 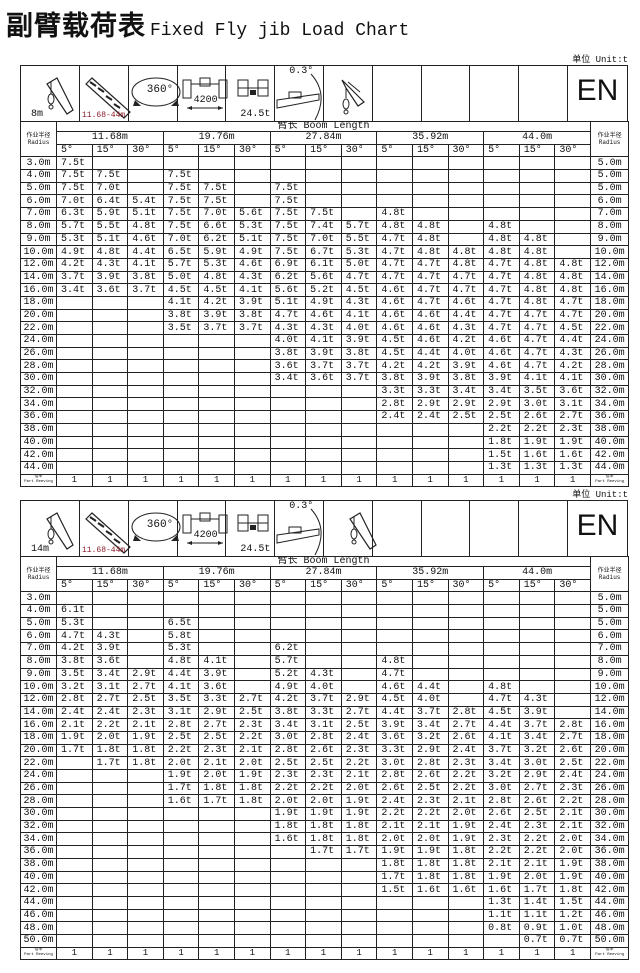 What do you see at coordinates (501, 442) in the screenshot?
I see `load-value: 1.8t` at bounding box center [501, 442].